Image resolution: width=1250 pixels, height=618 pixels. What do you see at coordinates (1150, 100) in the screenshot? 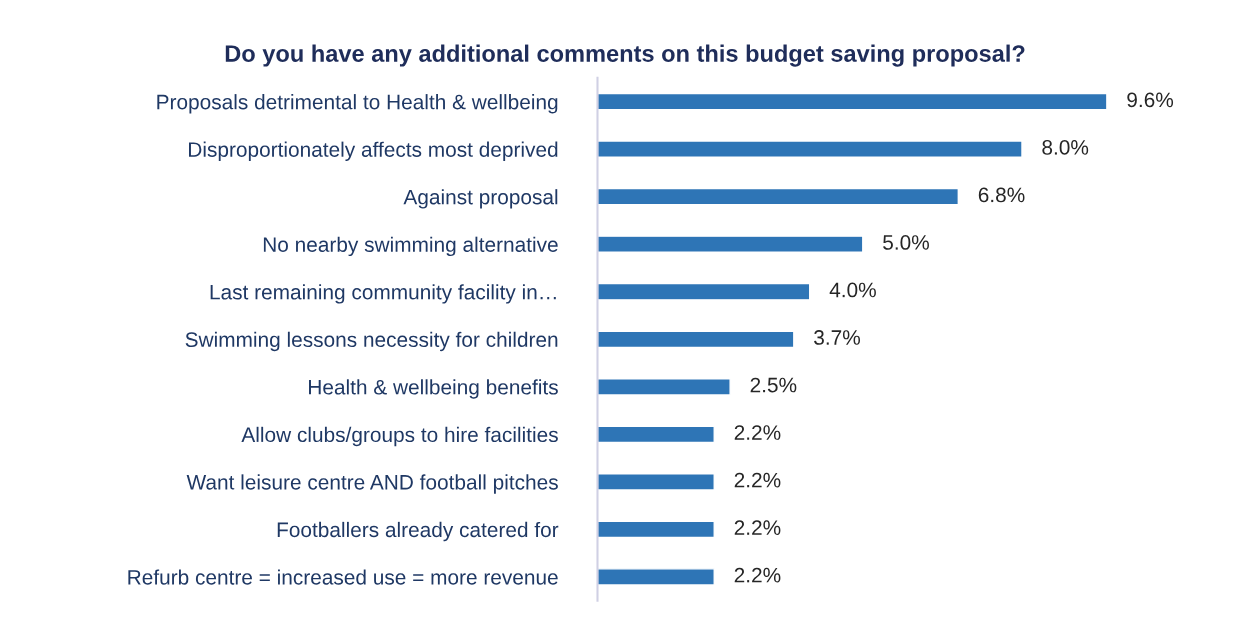
I see `data-label: 9.6%` at bounding box center [1150, 100].